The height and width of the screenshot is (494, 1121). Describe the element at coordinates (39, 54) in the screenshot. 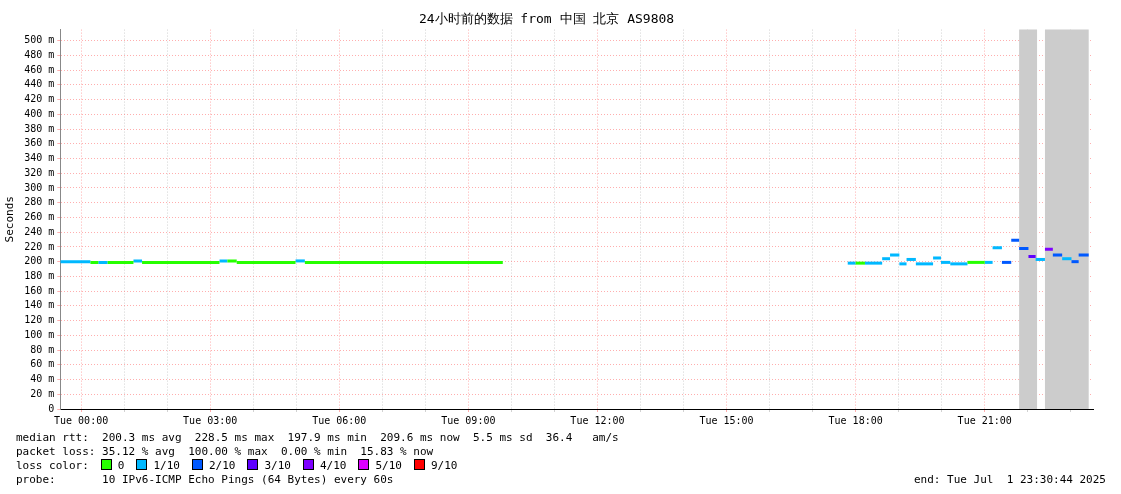

I see `y-tick-label: 480 m` at that location.